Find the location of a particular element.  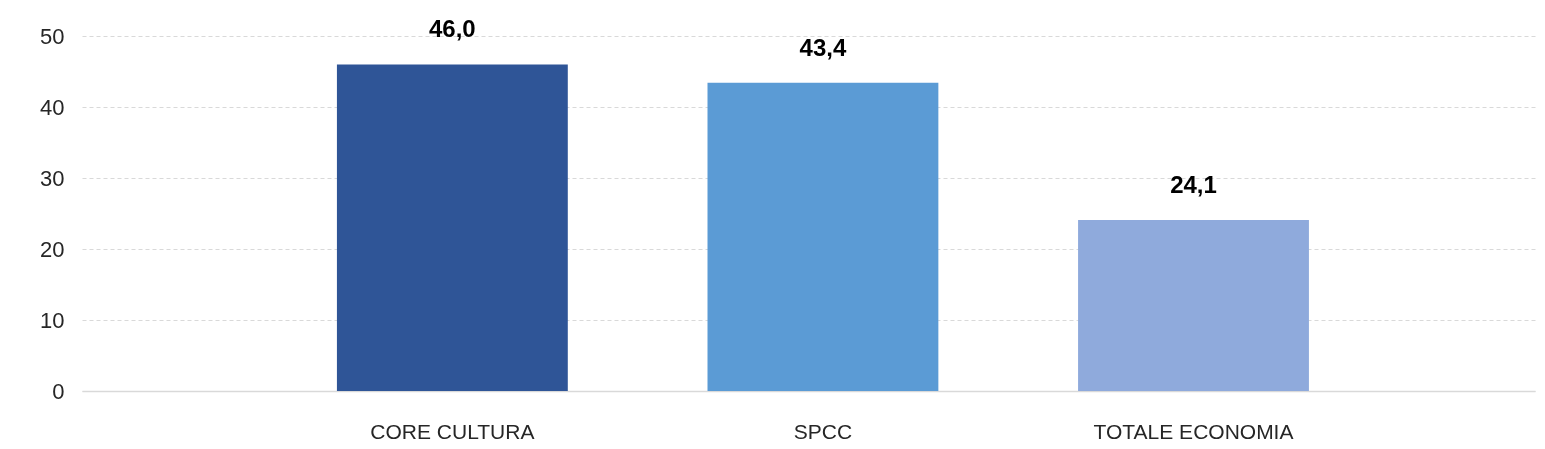

data-label: 24,1 is located at coordinates (1193, 184).